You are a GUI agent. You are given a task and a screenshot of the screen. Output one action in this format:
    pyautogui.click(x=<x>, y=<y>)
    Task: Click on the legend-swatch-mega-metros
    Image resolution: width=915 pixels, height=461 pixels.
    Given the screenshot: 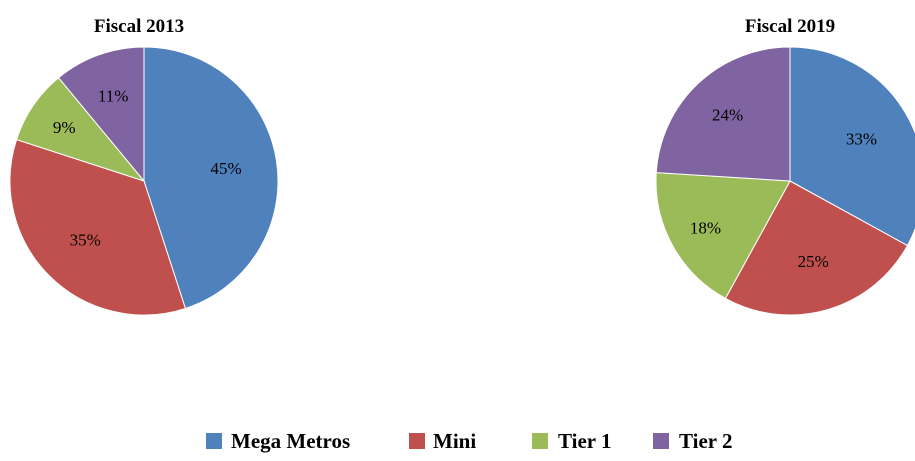 What is the action you would take?
    pyautogui.click(x=214, y=441)
    